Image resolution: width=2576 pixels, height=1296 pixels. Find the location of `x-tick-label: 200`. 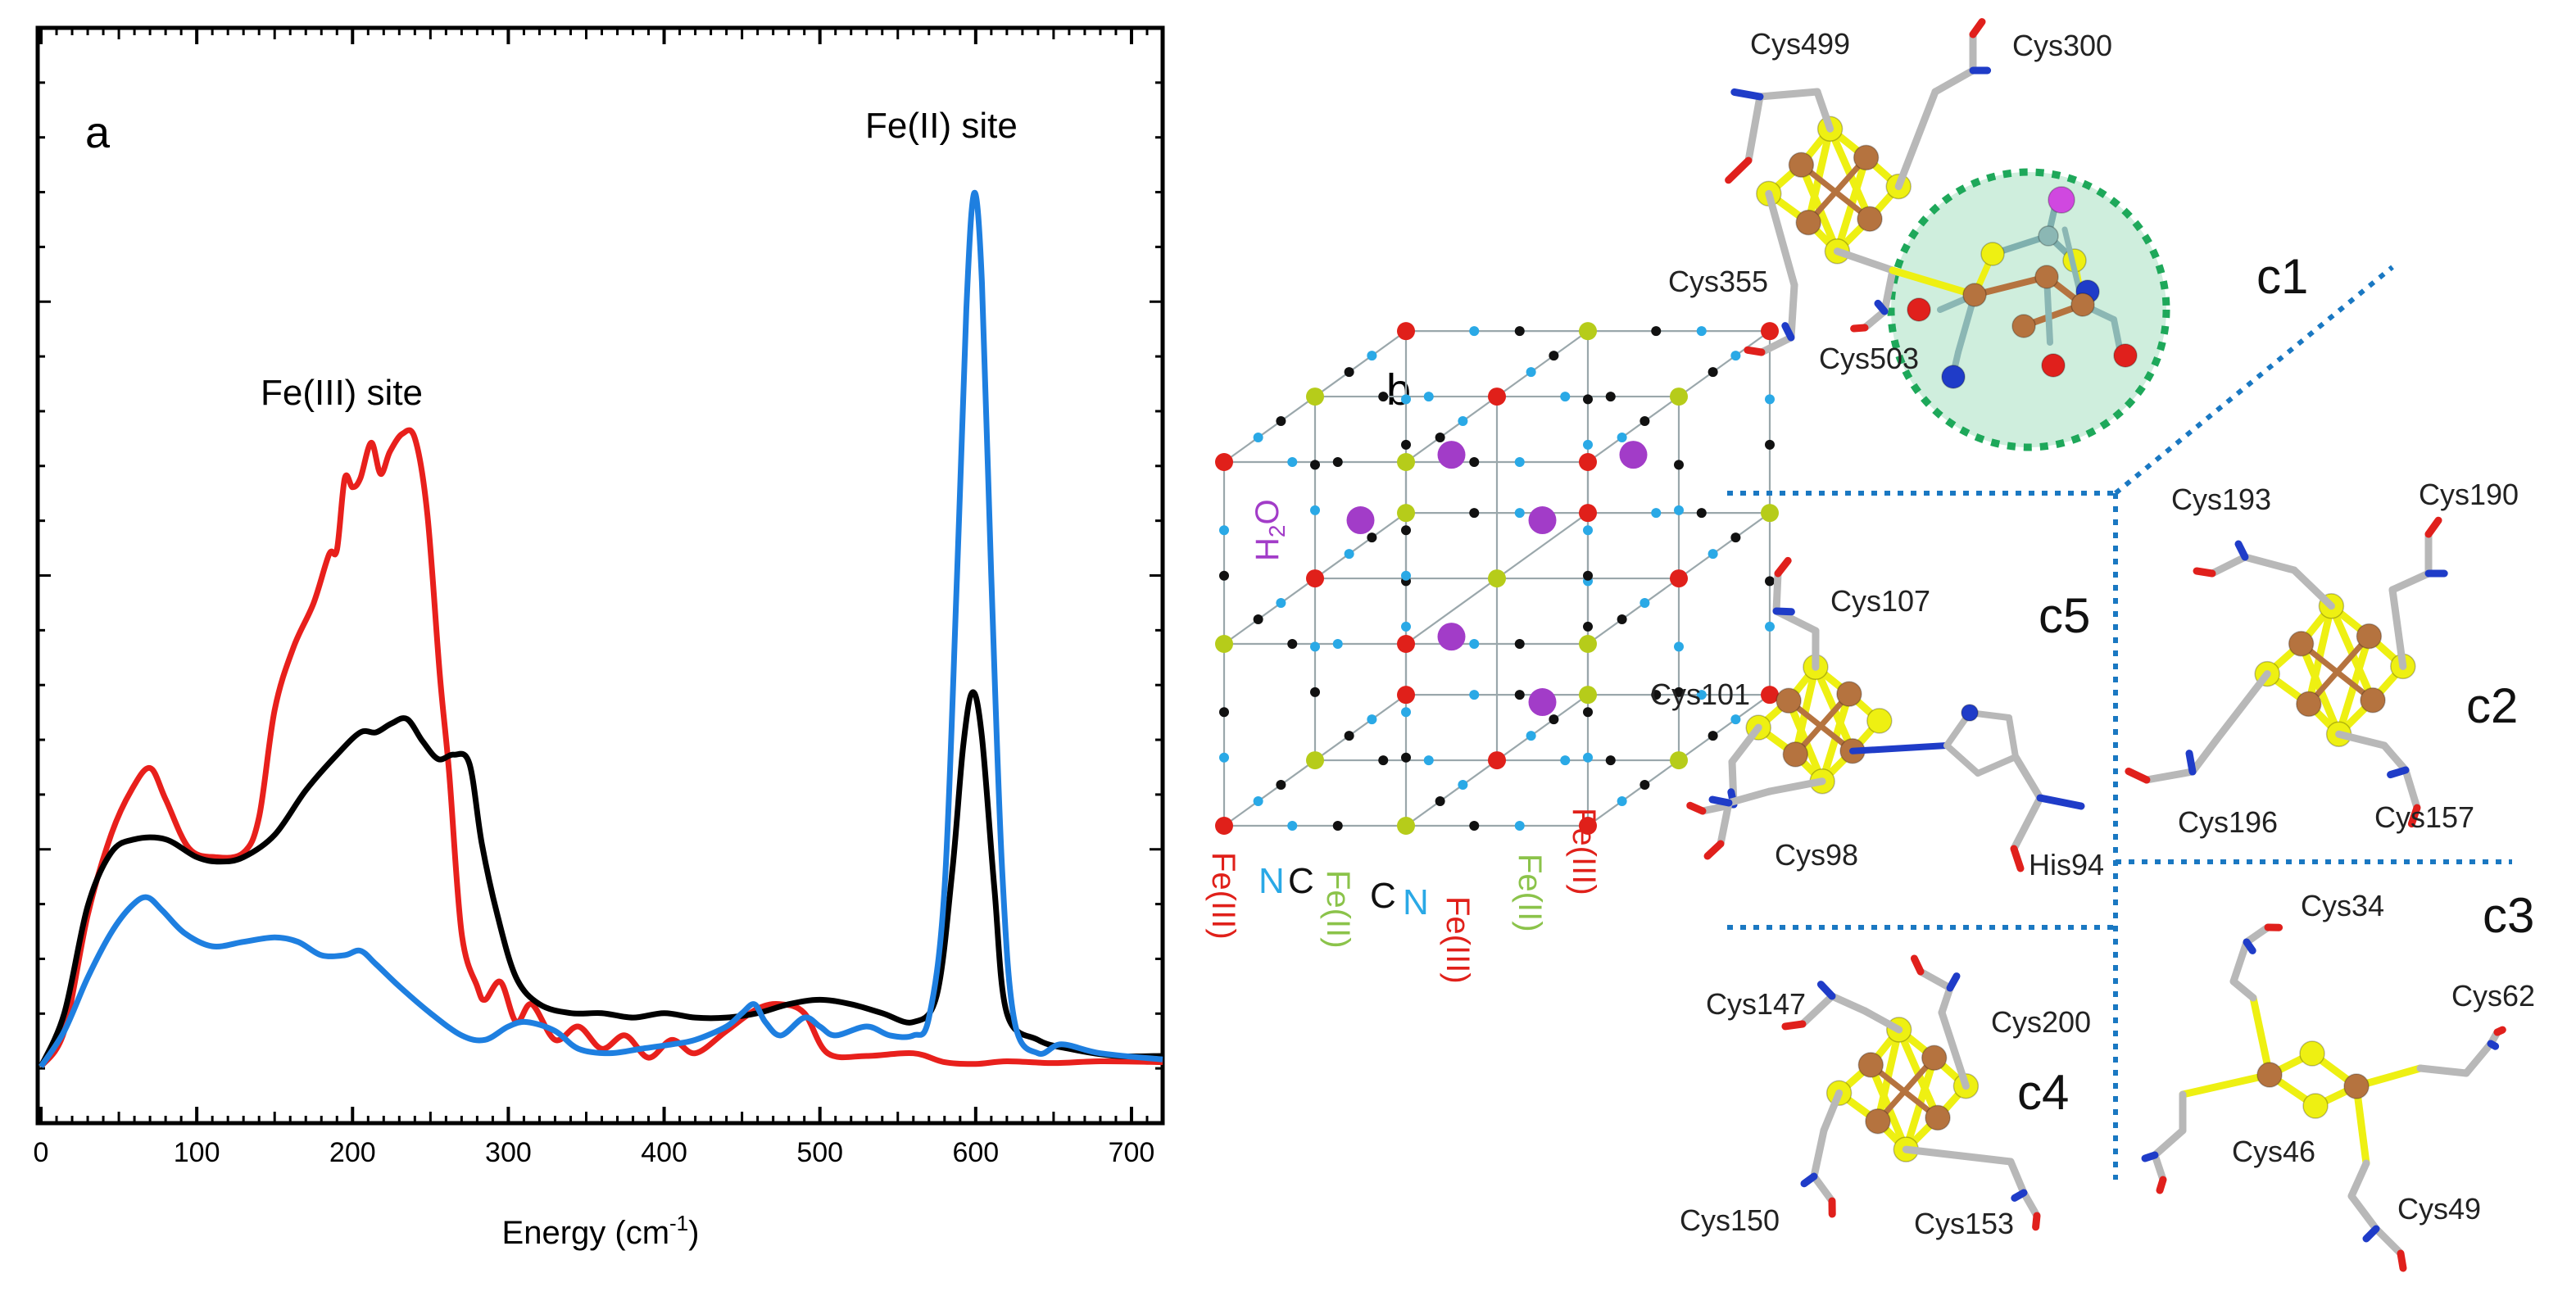

x-tick-label: 200 is located at coordinates (352, 1152).